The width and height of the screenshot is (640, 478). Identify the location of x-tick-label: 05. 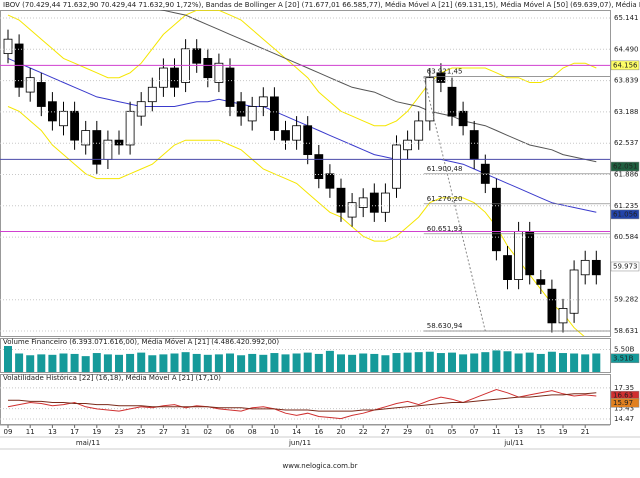
(452, 432).